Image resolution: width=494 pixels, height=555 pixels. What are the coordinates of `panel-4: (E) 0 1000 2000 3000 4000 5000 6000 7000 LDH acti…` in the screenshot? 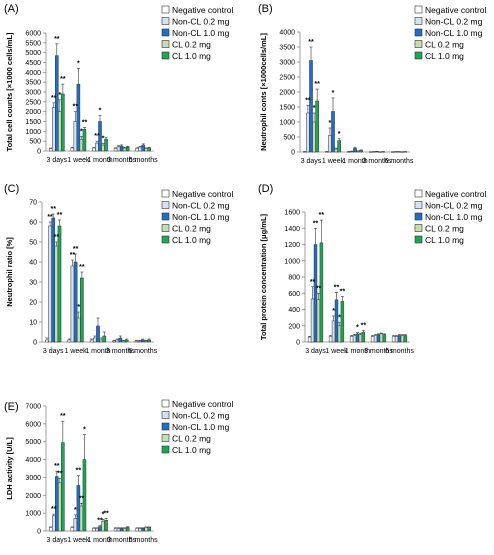 It's located at (119, 471).